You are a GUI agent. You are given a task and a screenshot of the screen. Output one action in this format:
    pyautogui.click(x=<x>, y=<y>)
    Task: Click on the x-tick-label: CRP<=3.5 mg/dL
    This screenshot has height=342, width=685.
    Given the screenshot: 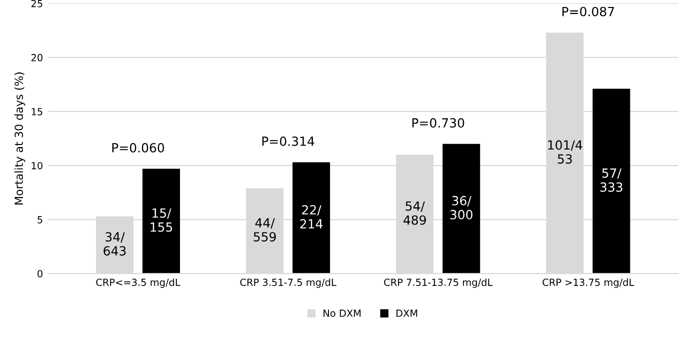 What is the action you would take?
    pyautogui.click(x=138, y=283)
    